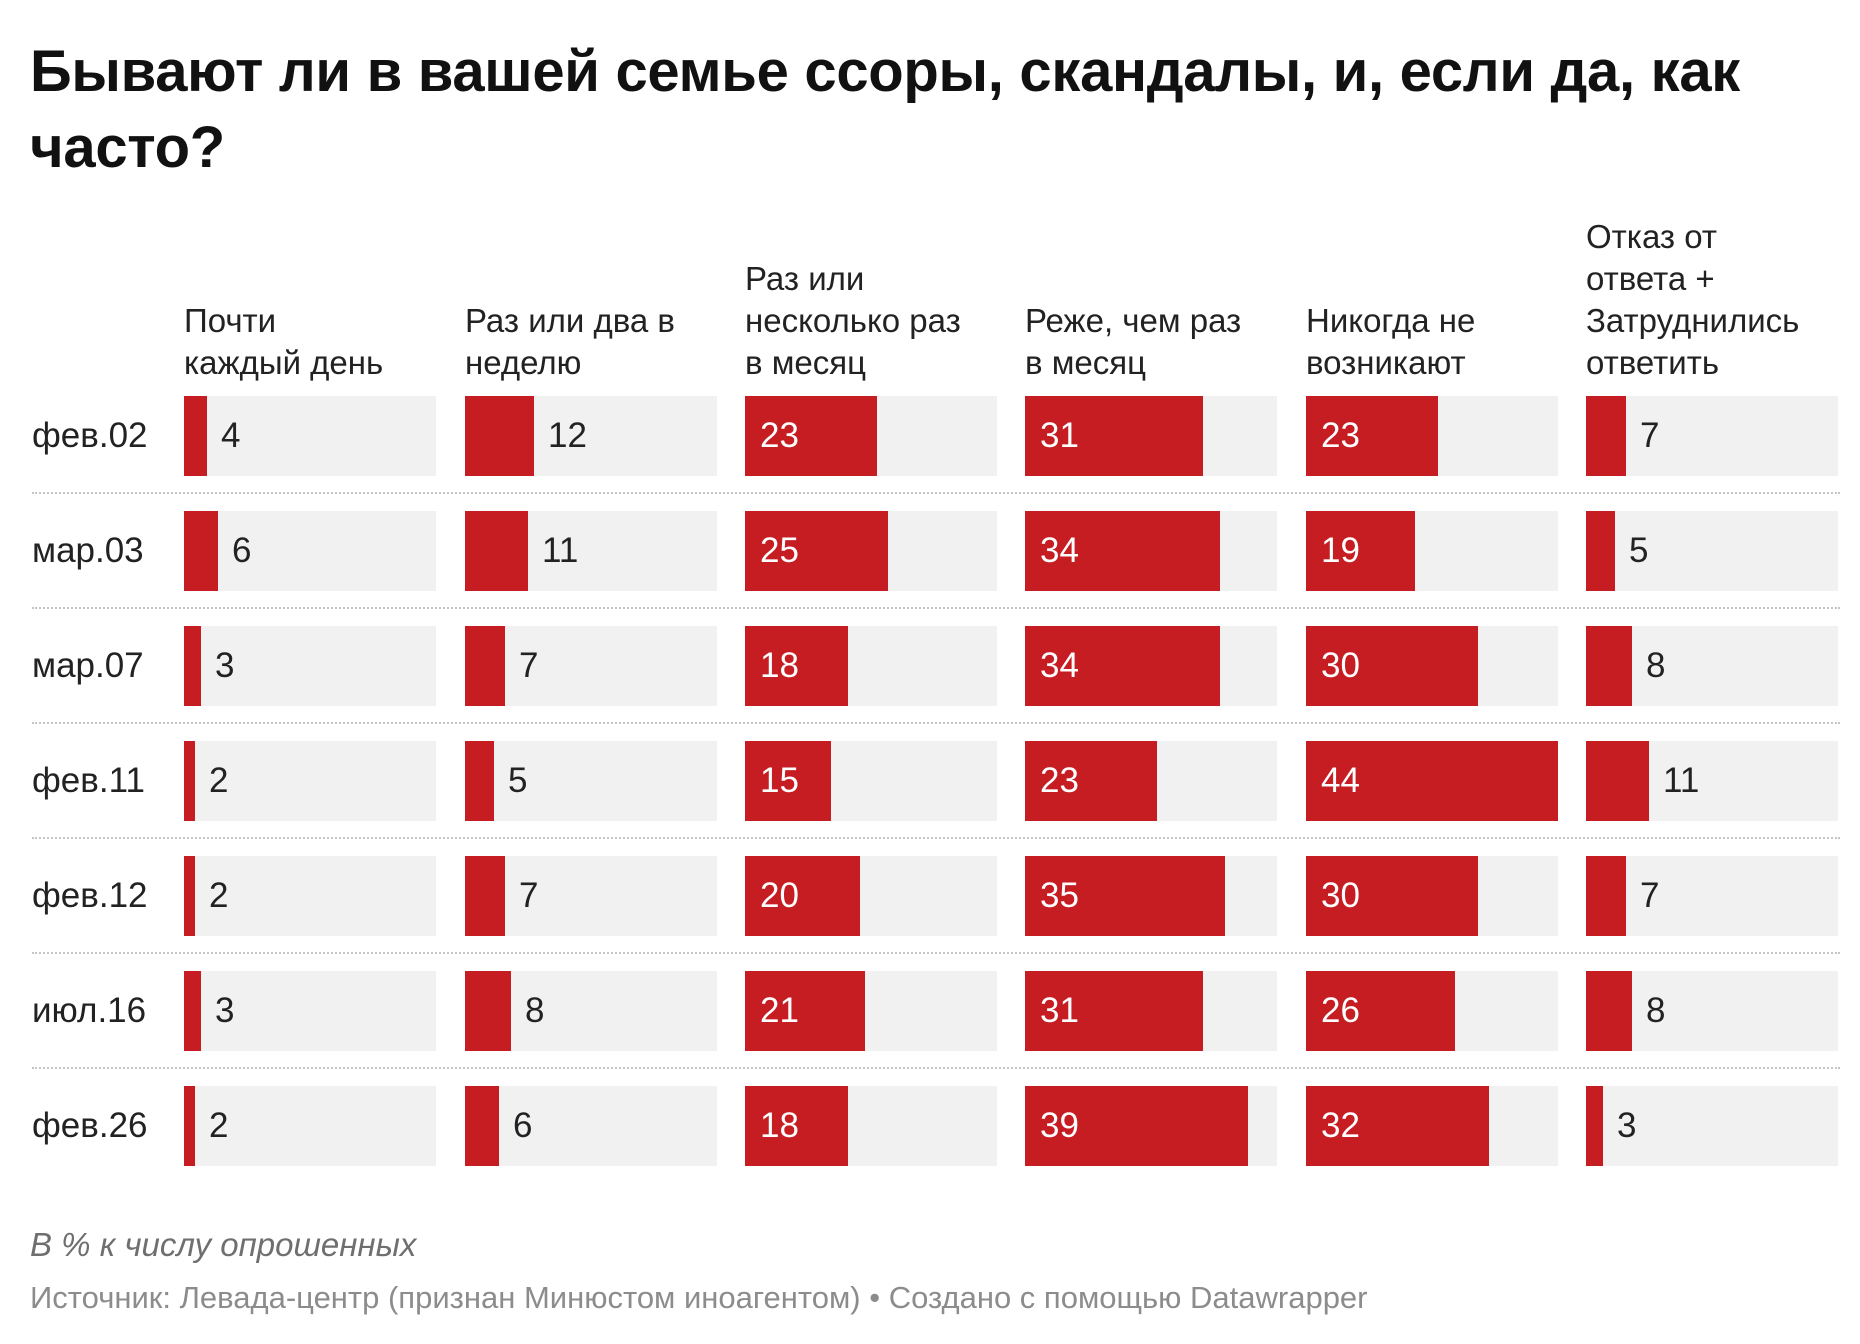  I want to click on chart-note: В % к числу опрошенных, so click(223, 1244).